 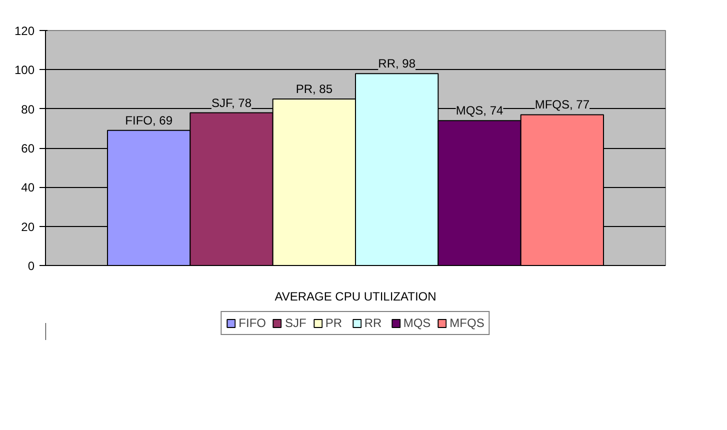 I want to click on y-tick-label: 0, so click(x=31, y=266).